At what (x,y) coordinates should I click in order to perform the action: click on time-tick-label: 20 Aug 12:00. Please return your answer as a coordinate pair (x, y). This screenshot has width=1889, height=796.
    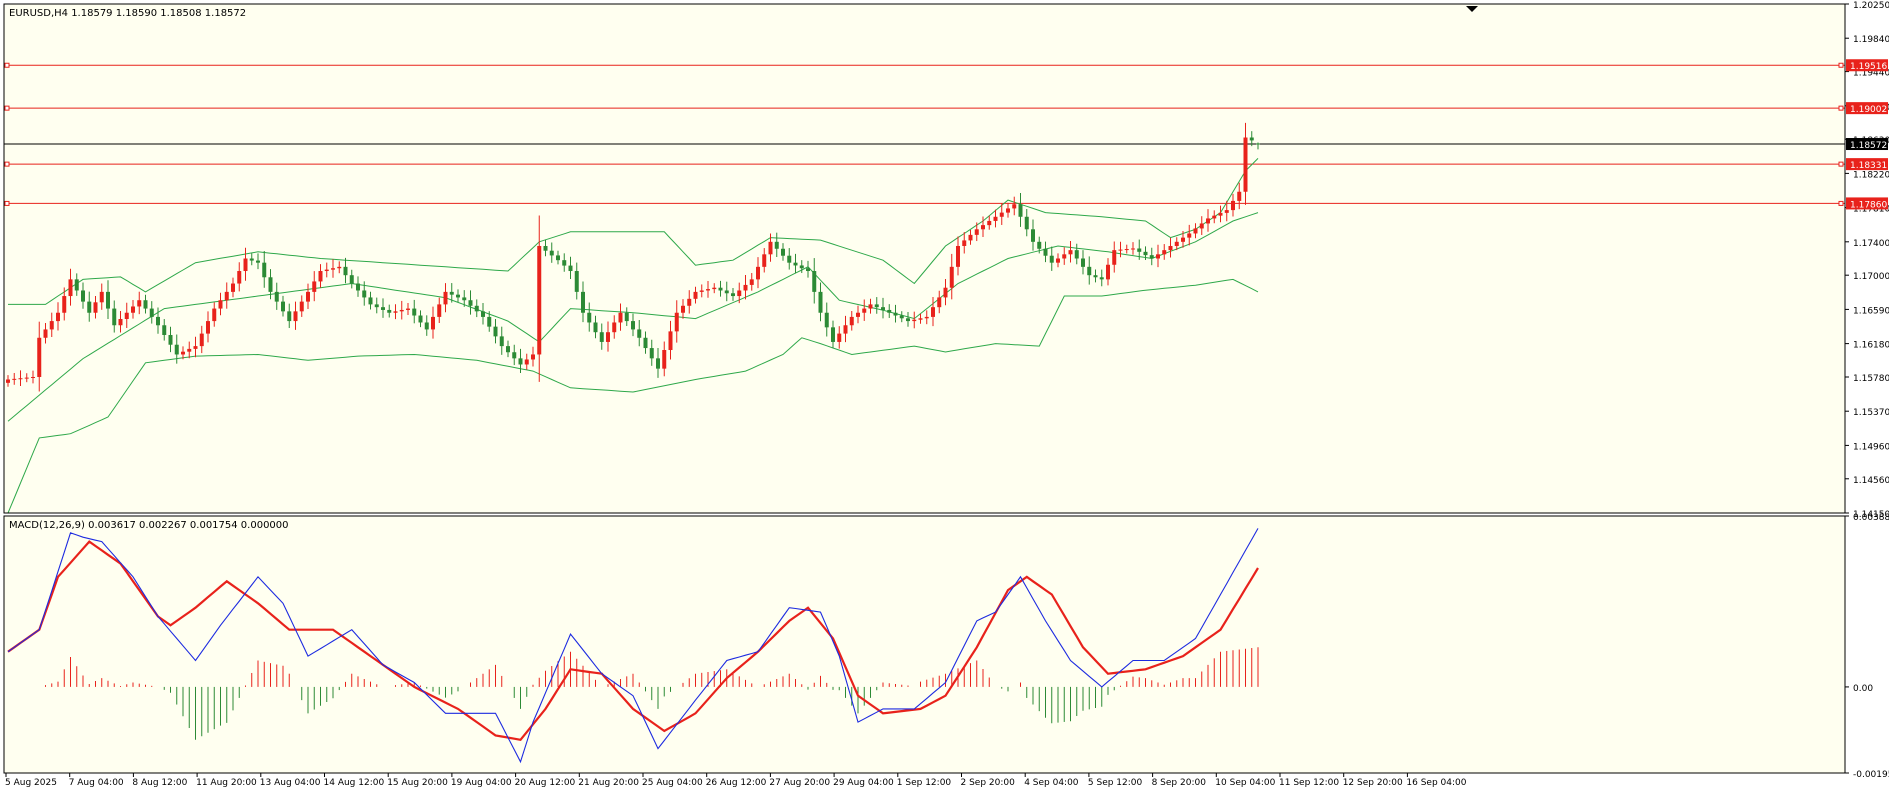
    Looking at the image, I should click on (545, 783).